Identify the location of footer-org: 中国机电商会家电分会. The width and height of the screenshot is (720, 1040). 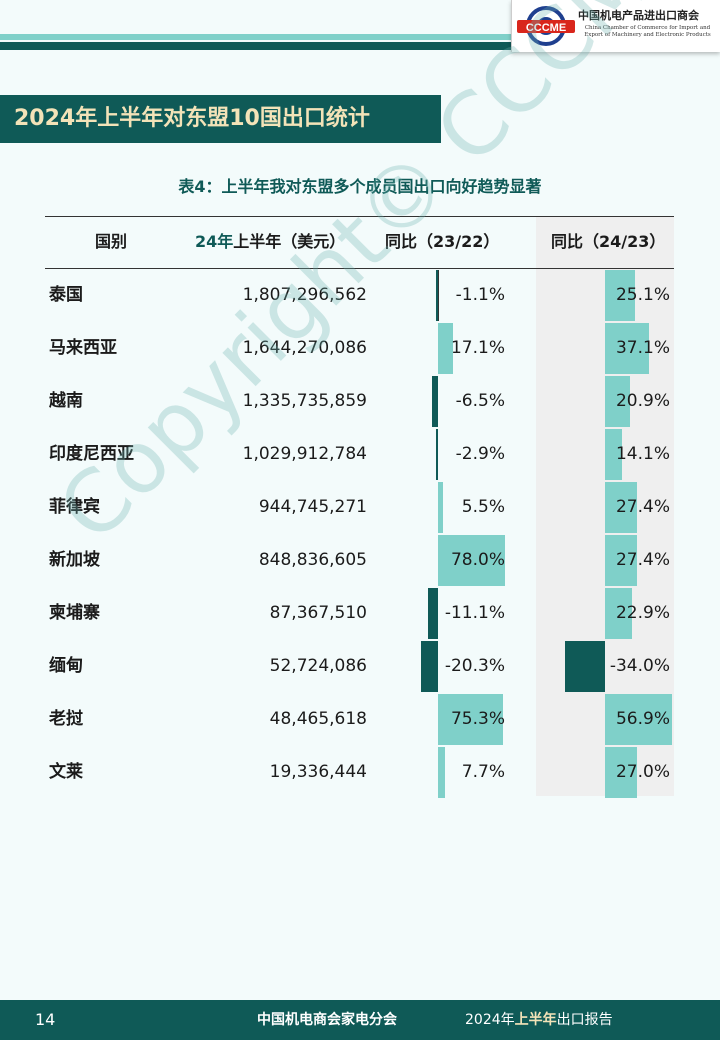
(327, 1020).